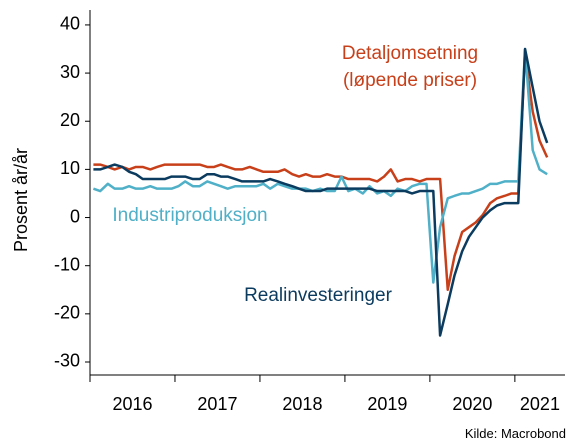  What do you see at coordinates (75, 216) in the screenshot?
I see `y-tick-label: 0` at bounding box center [75, 216].